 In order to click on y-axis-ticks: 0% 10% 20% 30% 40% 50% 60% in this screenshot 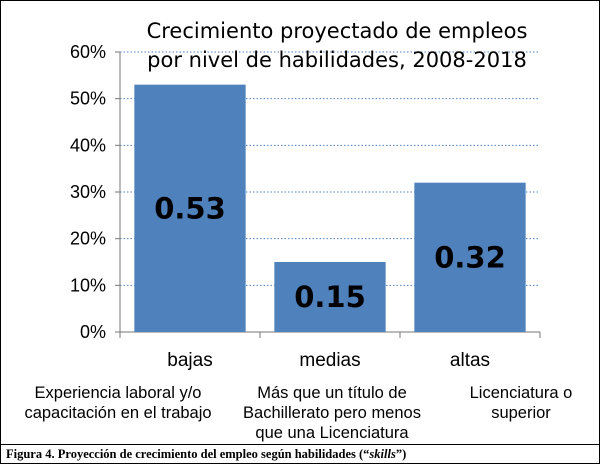, I will do `click(88, 192)`.